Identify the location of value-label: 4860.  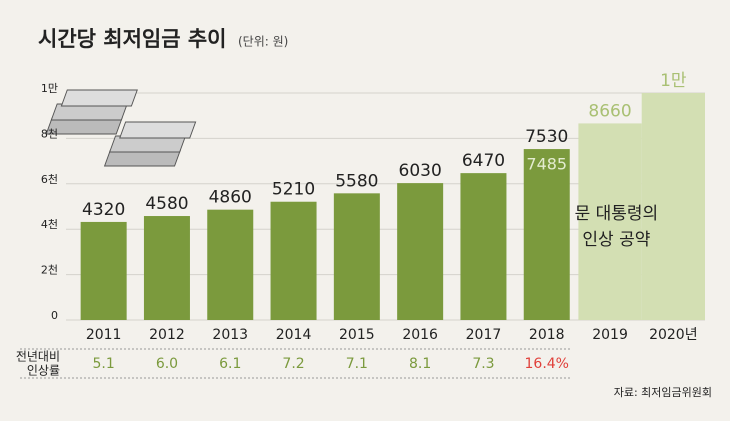
(230, 198).